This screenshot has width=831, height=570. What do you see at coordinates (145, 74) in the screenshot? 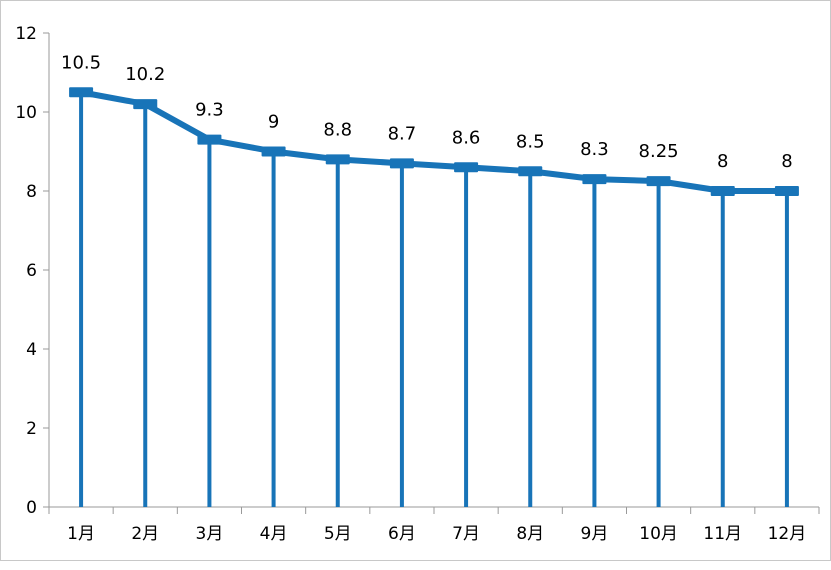
I see `data-label: 10.2` at bounding box center [145, 74].